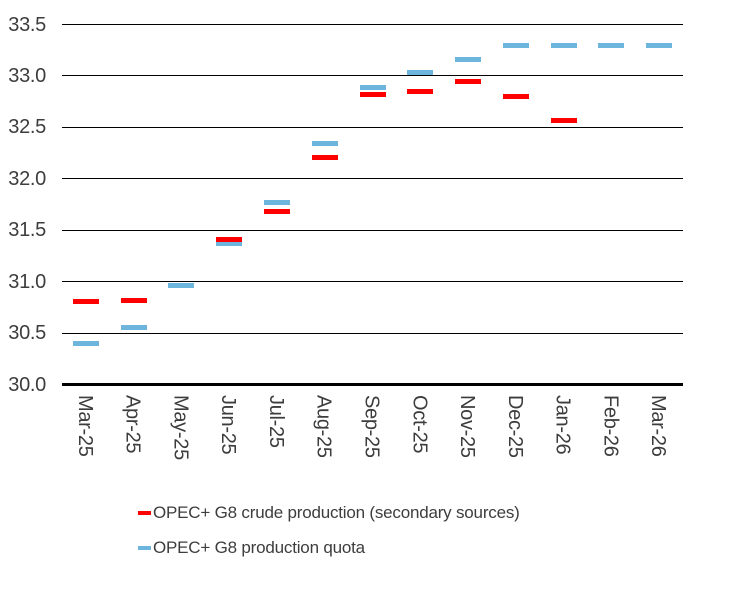 Image resolution: width=729 pixels, height=590 pixels. I want to click on gridline-32.5, so click(372, 127).